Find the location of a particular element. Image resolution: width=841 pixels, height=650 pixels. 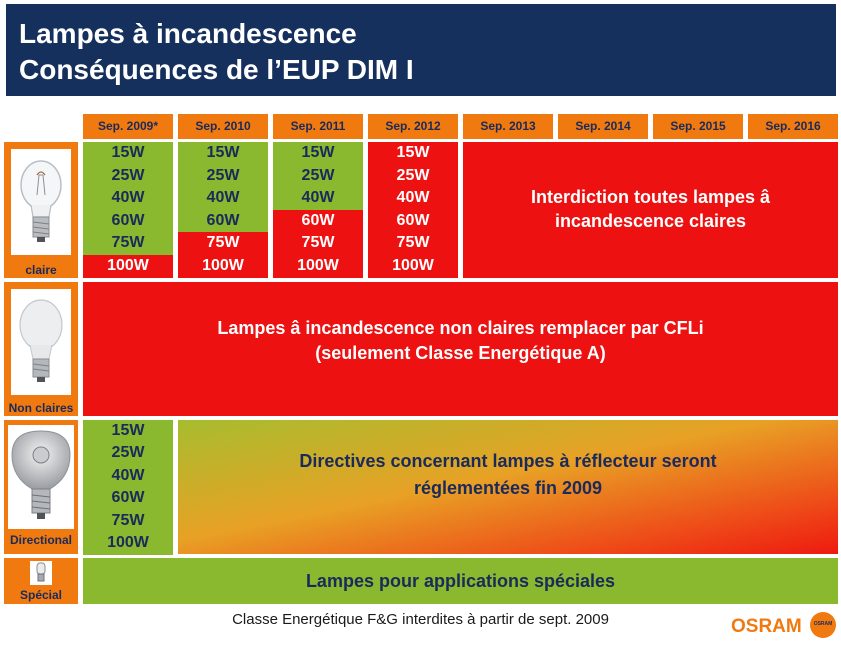

non-clear-line-2: (seulement Classe Energétique A) is located at coordinates (460, 353).